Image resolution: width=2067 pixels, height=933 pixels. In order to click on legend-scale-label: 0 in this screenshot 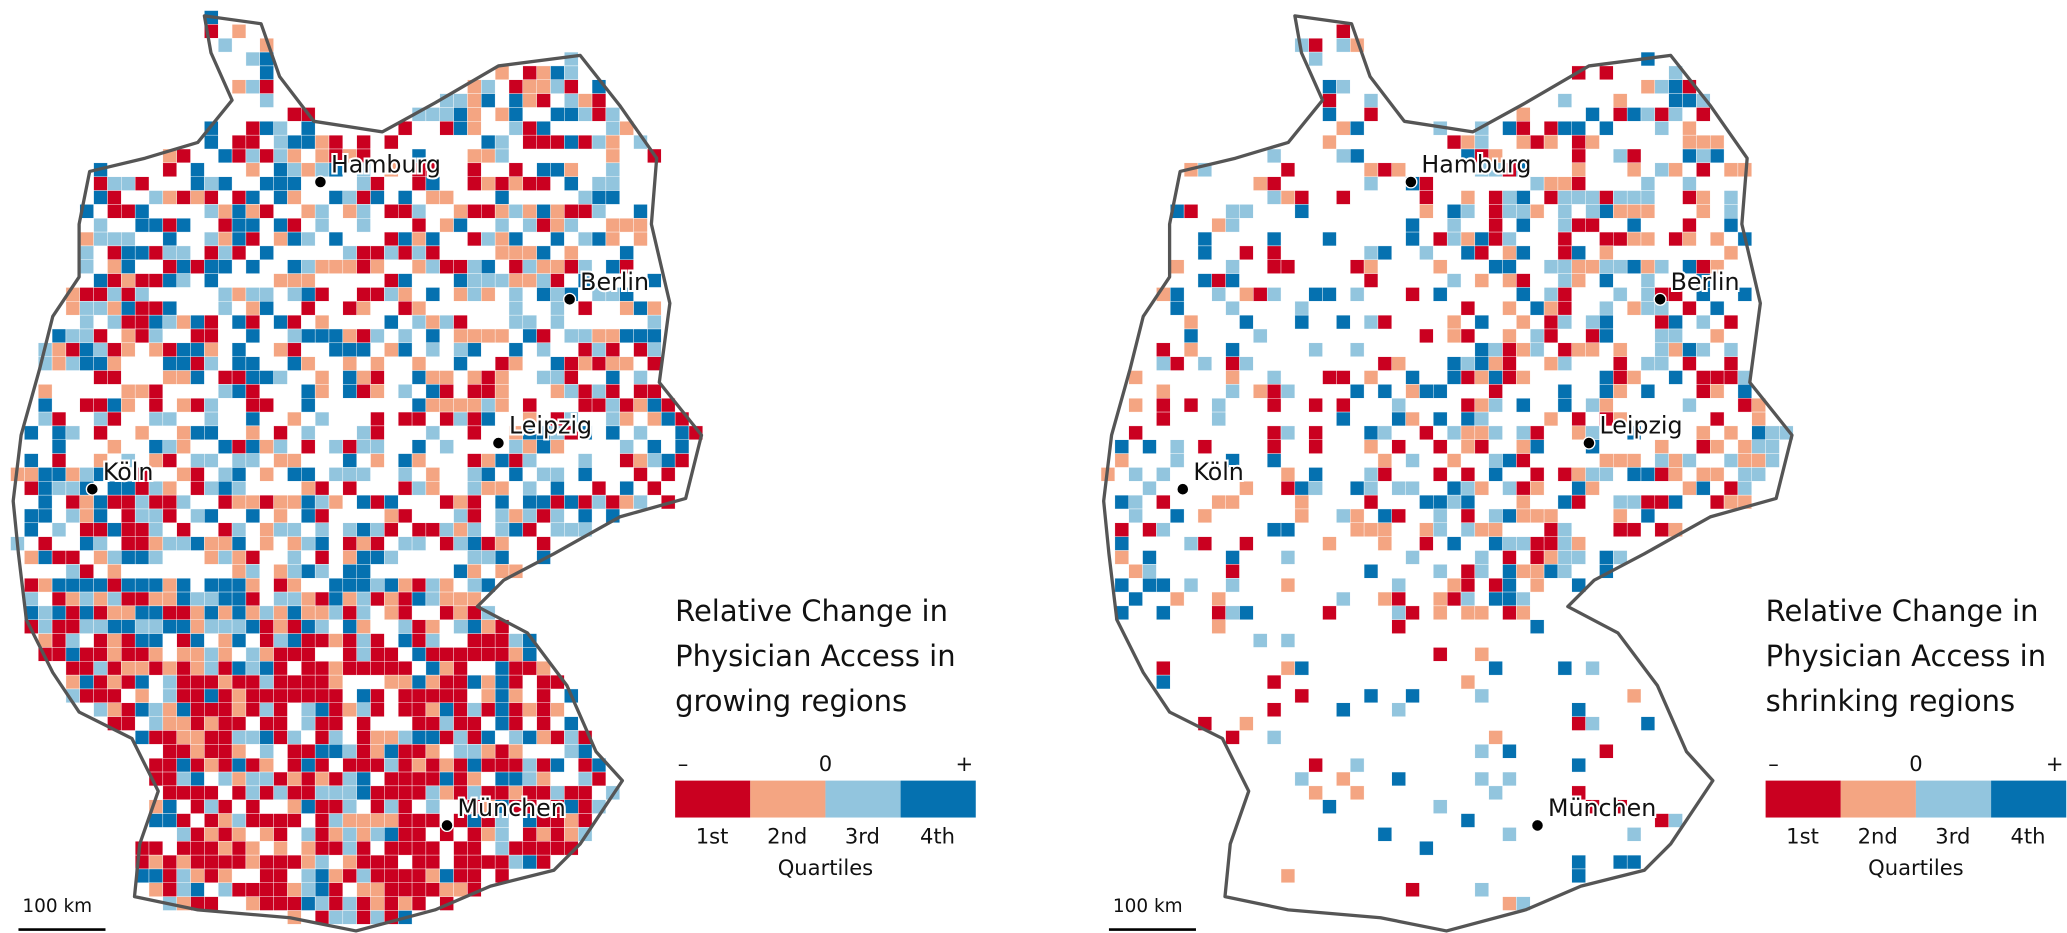, I will do `click(825, 763)`.